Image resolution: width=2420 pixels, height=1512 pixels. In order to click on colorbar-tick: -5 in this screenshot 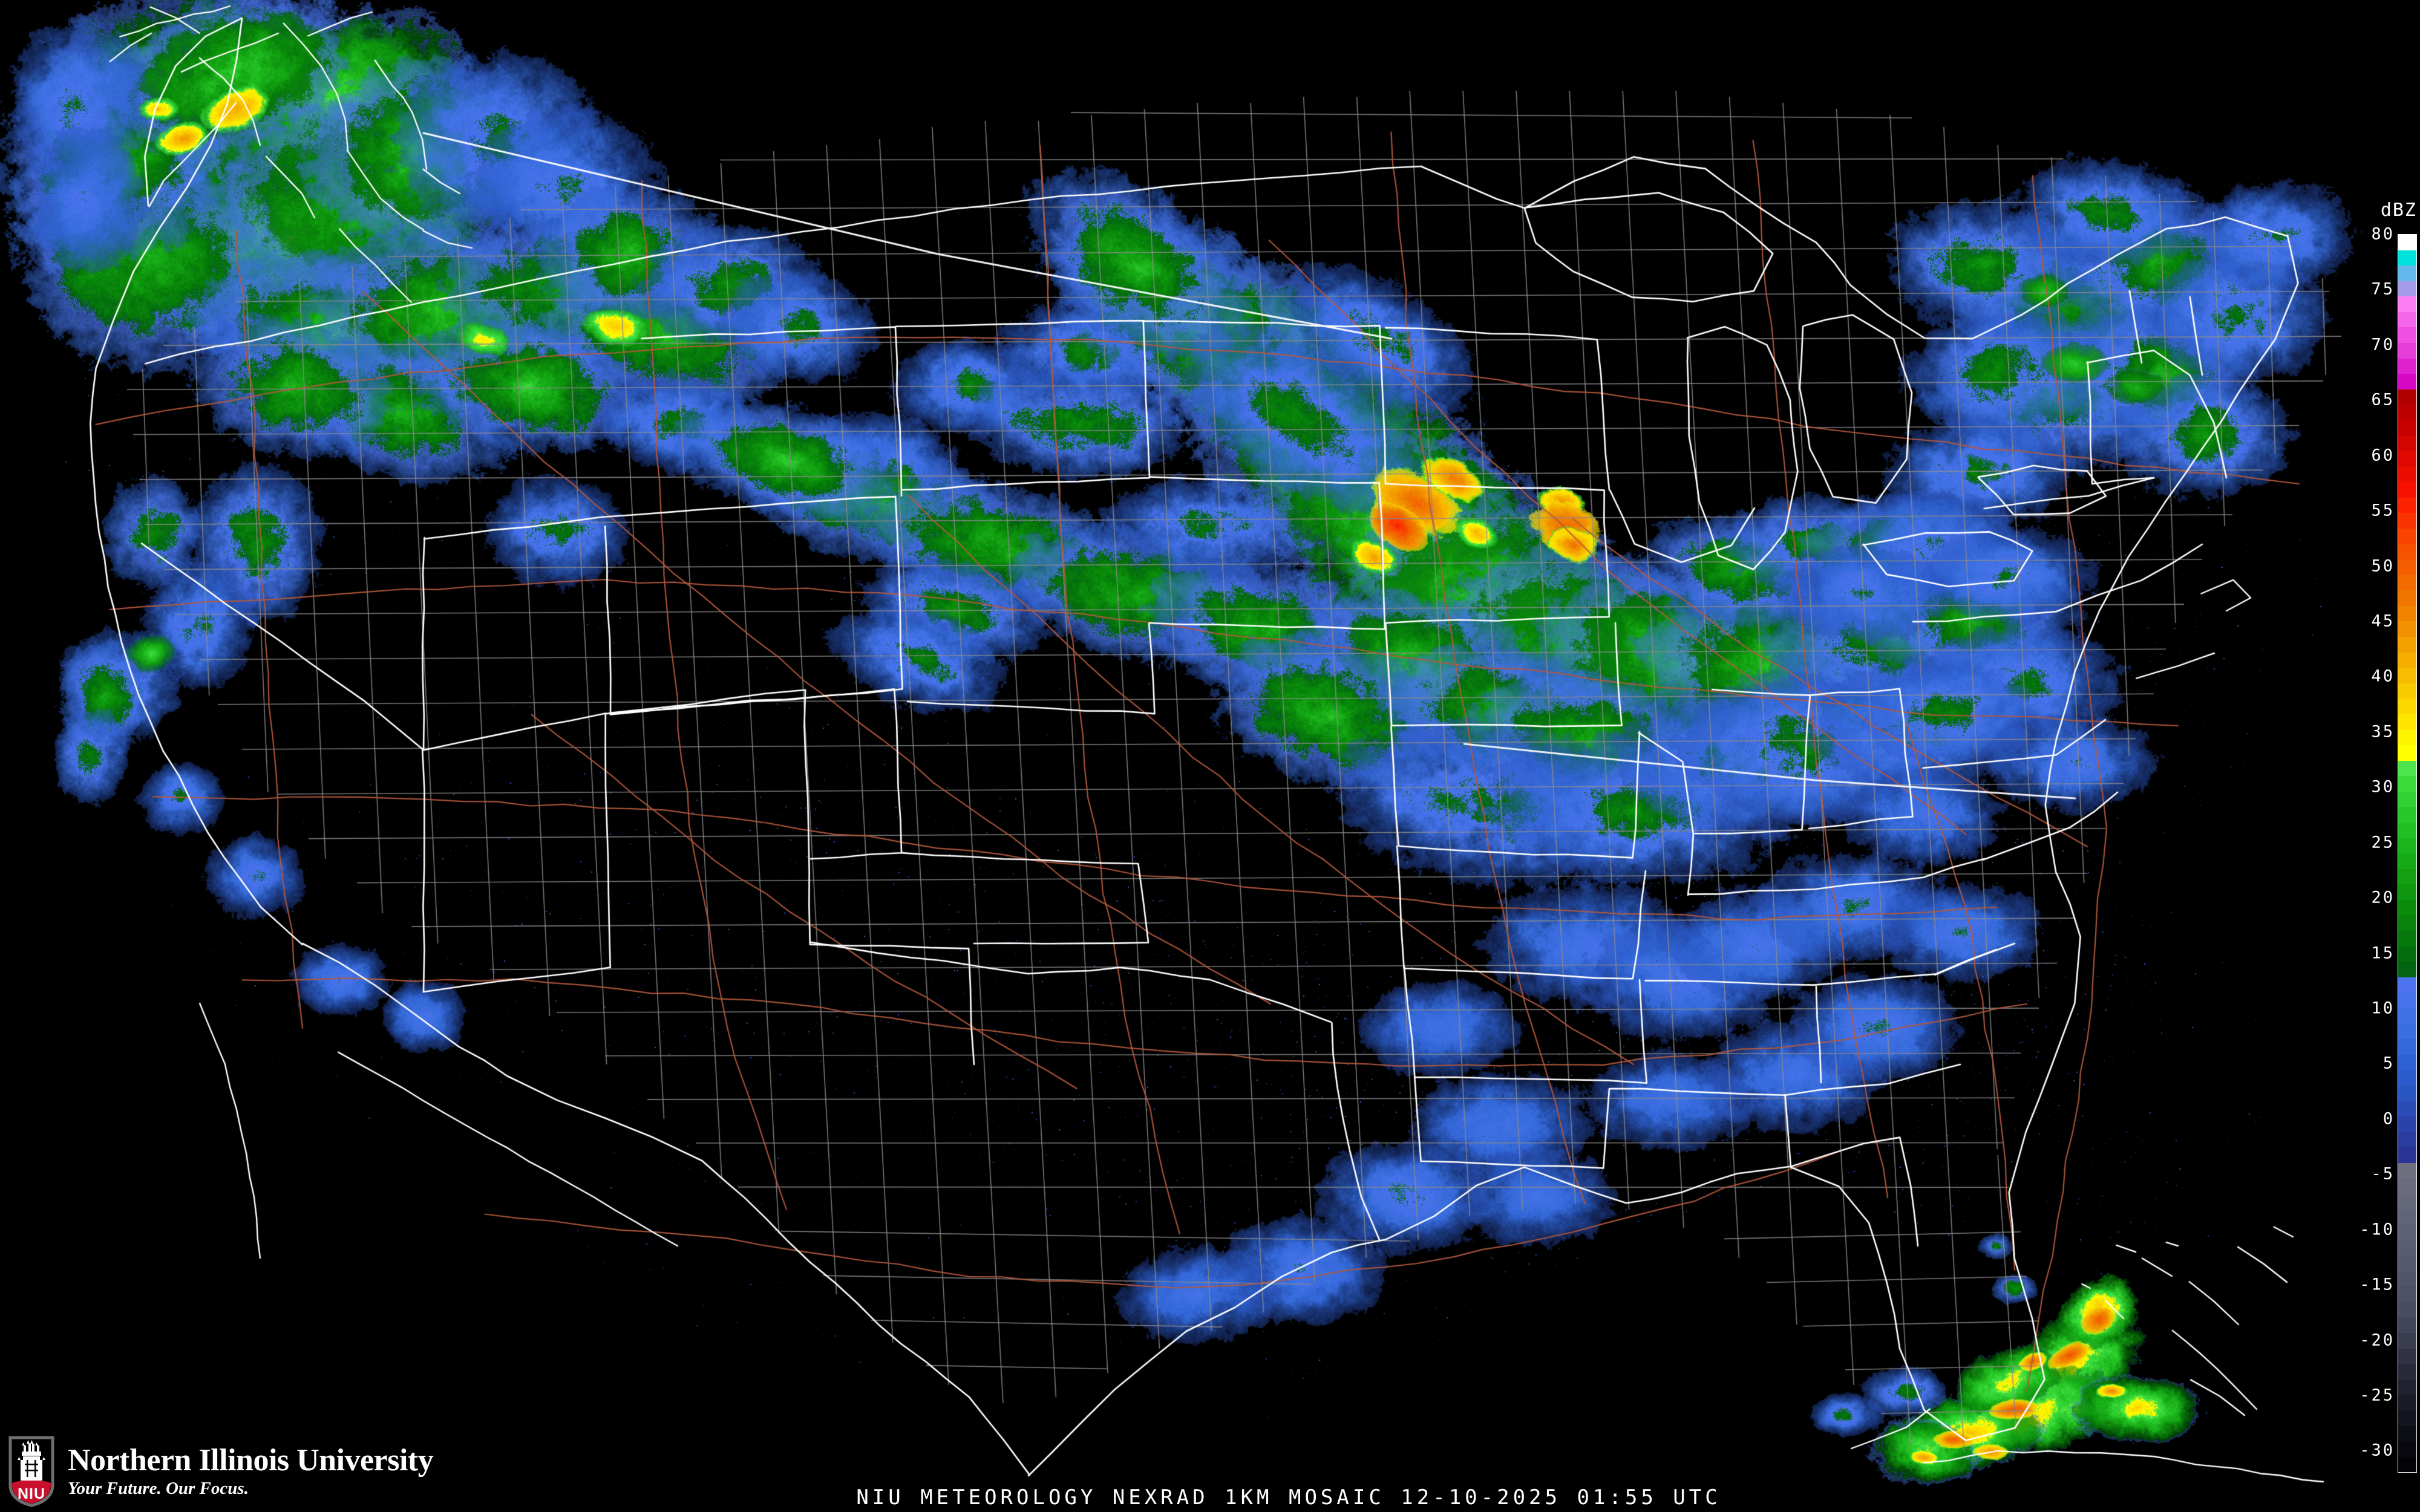, I will do `click(2383, 1174)`.